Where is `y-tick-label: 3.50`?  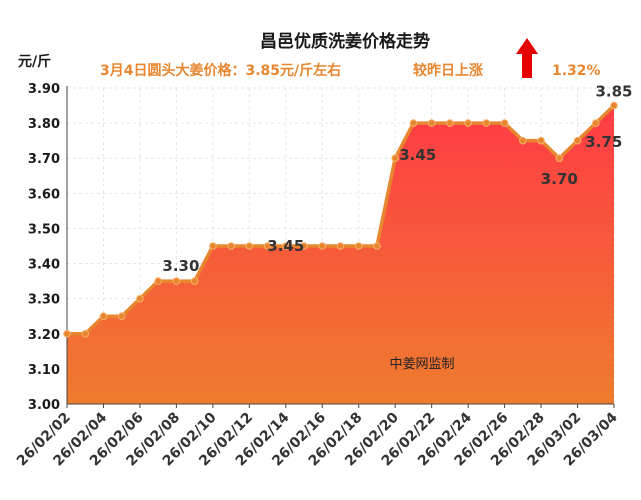 y-tick-label: 3.50 is located at coordinates (44, 229).